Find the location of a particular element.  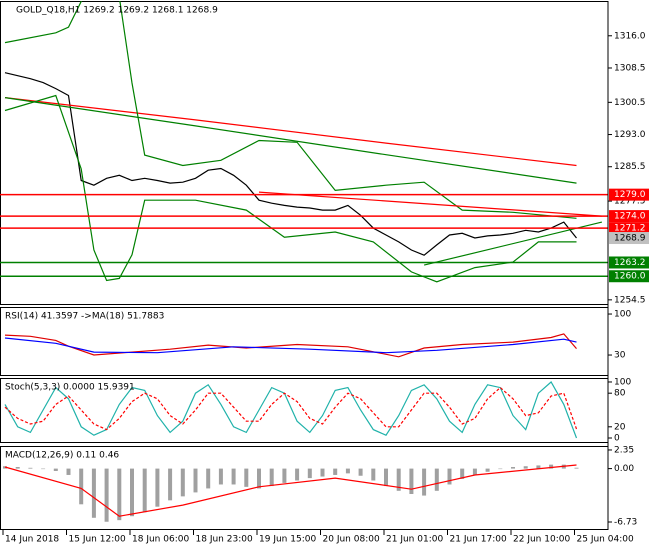

x-tick-label: 18 Jun 23:00 is located at coordinates (224, 540).